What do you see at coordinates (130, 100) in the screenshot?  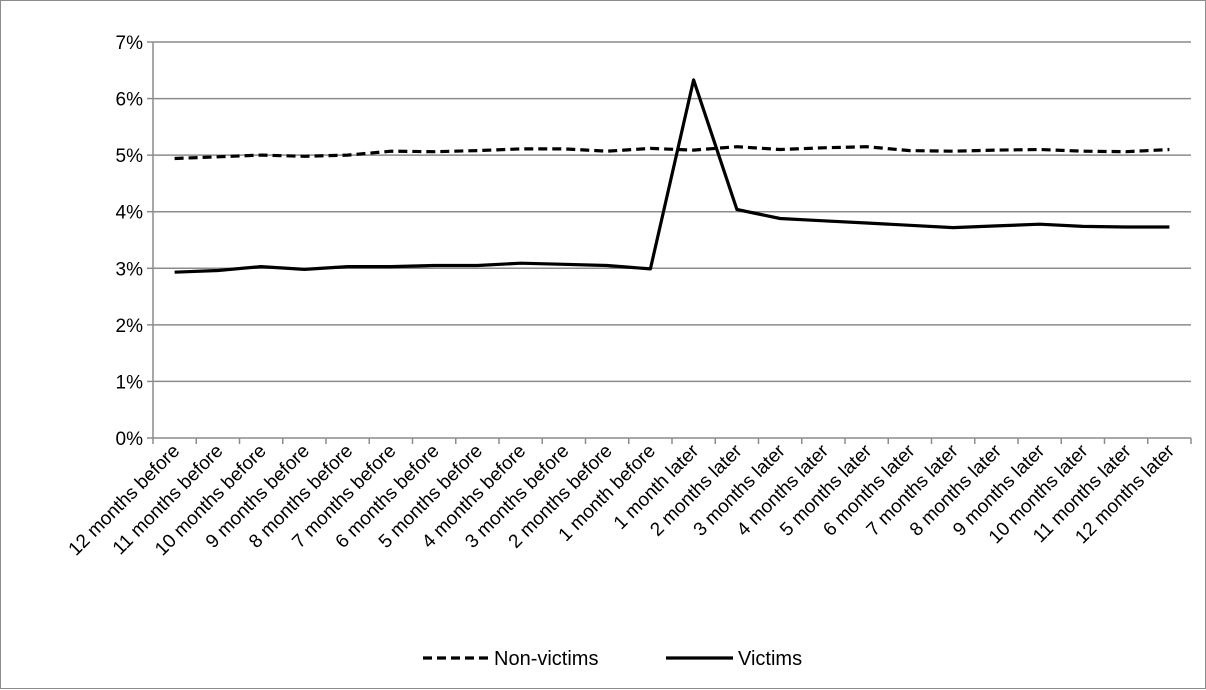 I see `y-tick-label: 6%` at bounding box center [130, 100].